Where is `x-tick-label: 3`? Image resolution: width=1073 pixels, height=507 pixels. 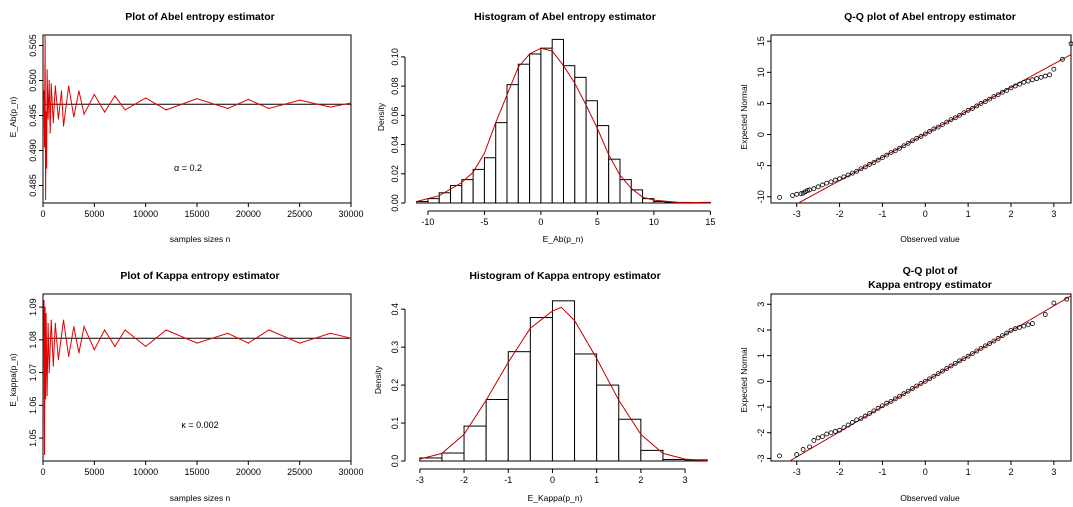 x-tick-label: 3 is located at coordinates (1053, 472).